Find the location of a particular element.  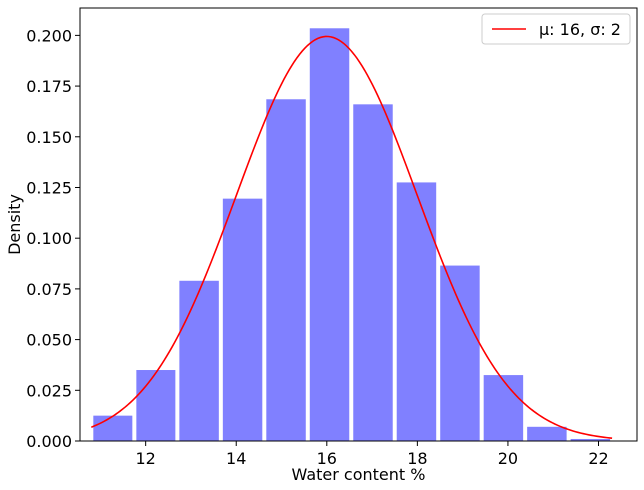

legend-box is located at coordinates (556, 29).